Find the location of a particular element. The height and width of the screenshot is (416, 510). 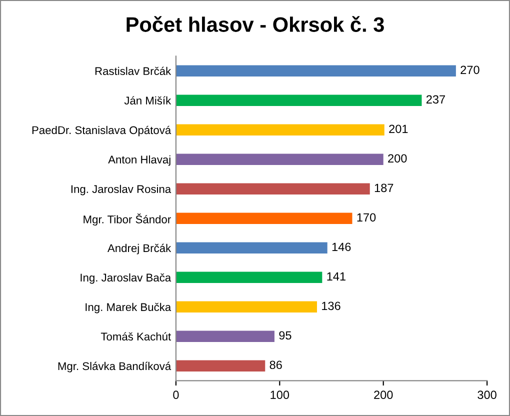

data-label: 270 is located at coordinates (470, 70).